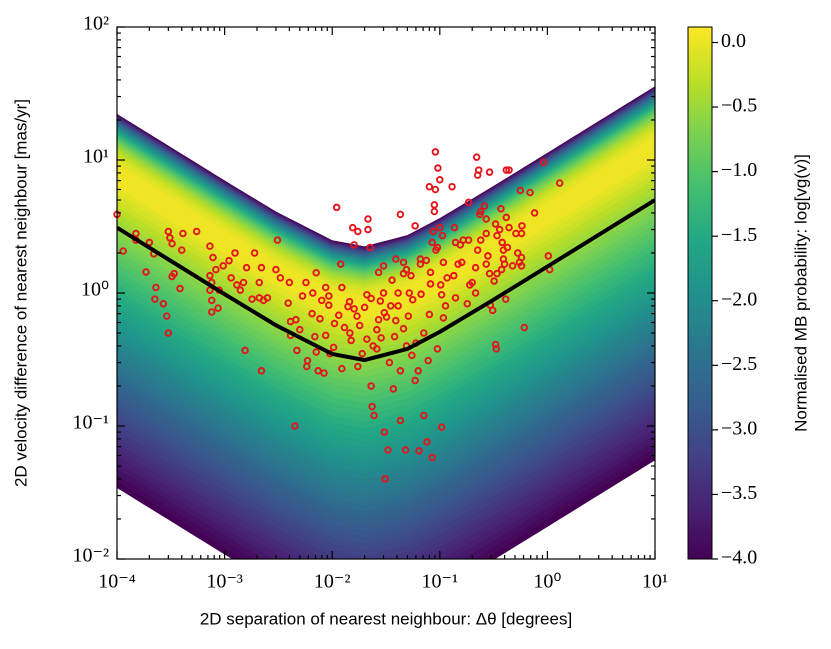 Image resolution: width=831 pixels, height=649 pixels. What do you see at coordinates (700, 293) in the screenshot?
I see `colorbar` at bounding box center [700, 293].